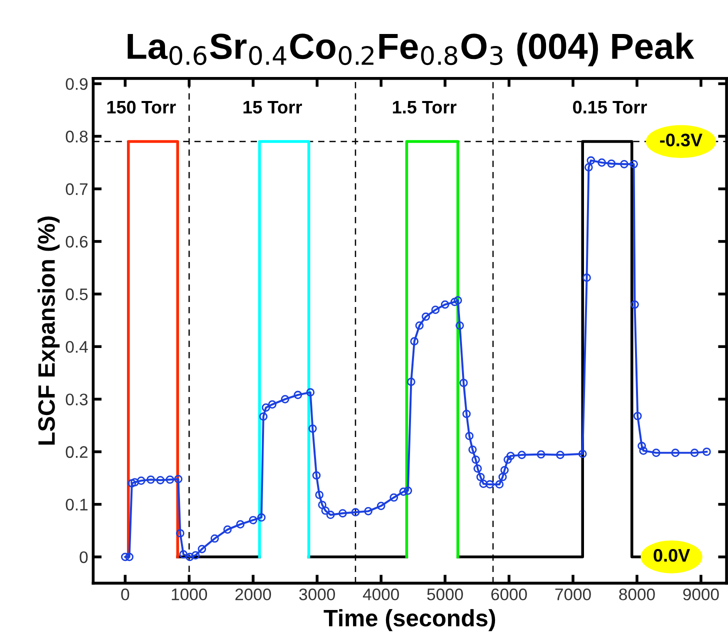 The width and height of the screenshot is (728, 643). What do you see at coordinates (141, 107) in the screenshot?
I see `annotation: 150 Torr` at bounding box center [141, 107].